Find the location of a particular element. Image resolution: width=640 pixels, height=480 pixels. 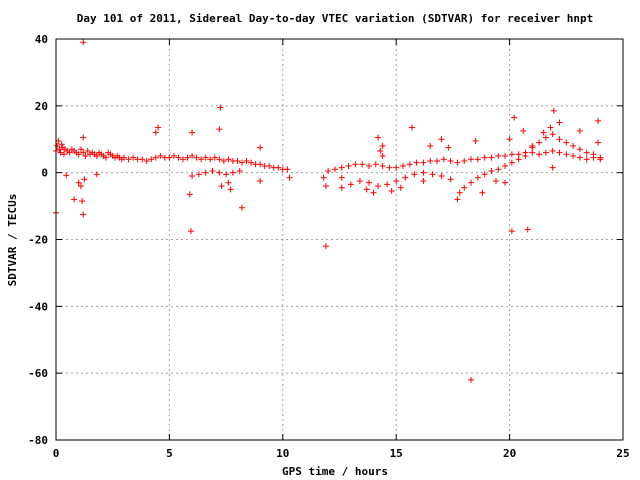

y-tick-label: -60 is located at coordinates (38, 373).